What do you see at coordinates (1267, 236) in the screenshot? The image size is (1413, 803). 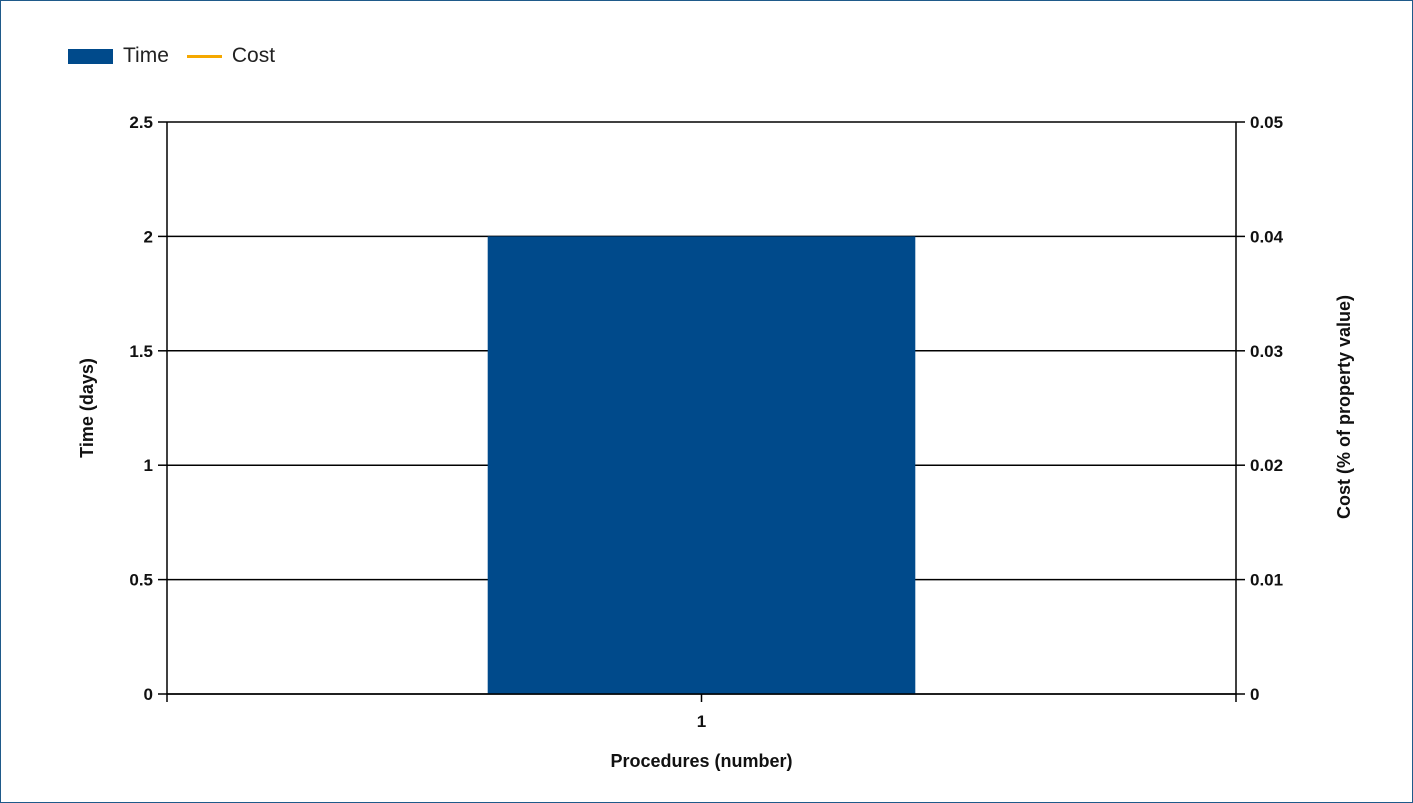 I see `y2-tick-label: 0.04` at bounding box center [1267, 236].